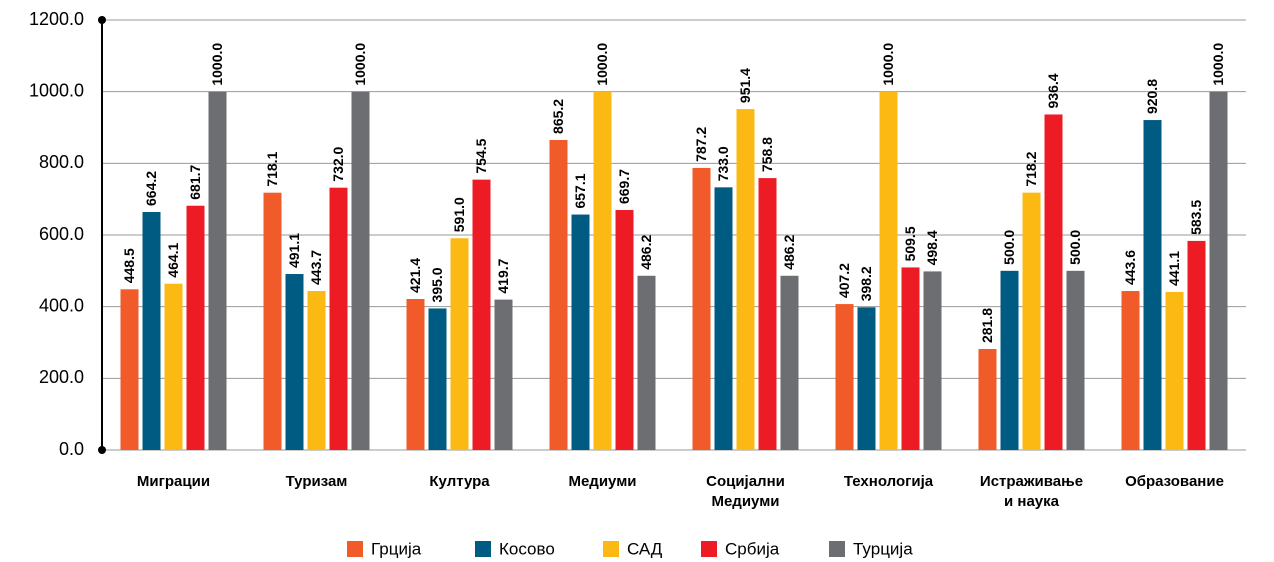 The height and width of the screenshot is (562, 1274). I want to click on value-label: 498.4, so click(932, 247).